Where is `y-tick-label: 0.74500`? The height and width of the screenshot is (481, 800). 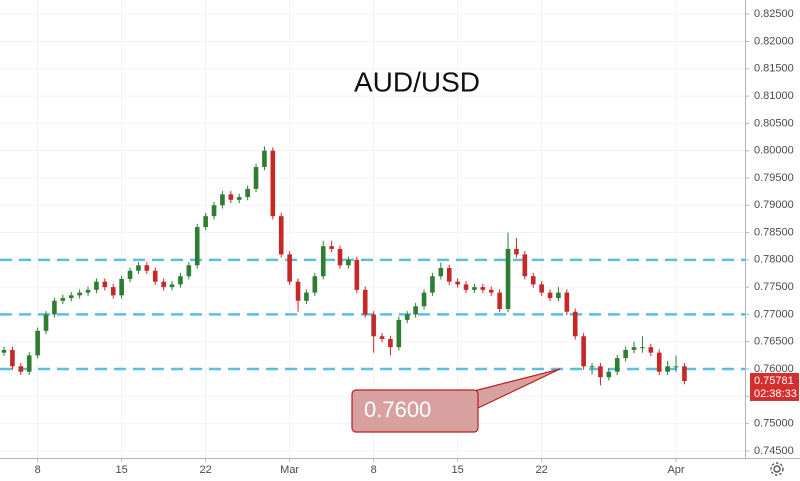
y-tick-label: 0.74500 is located at coordinates (774, 451).